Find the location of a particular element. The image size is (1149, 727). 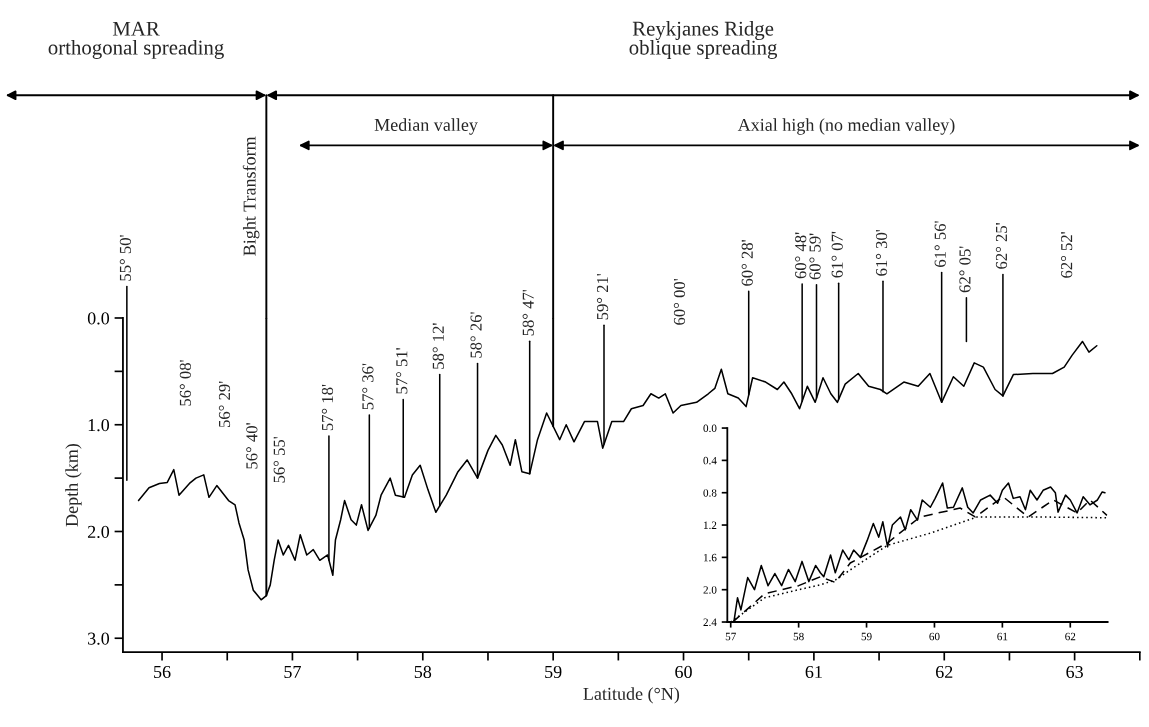

annotation: 60° 28' is located at coordinates (747, 263).